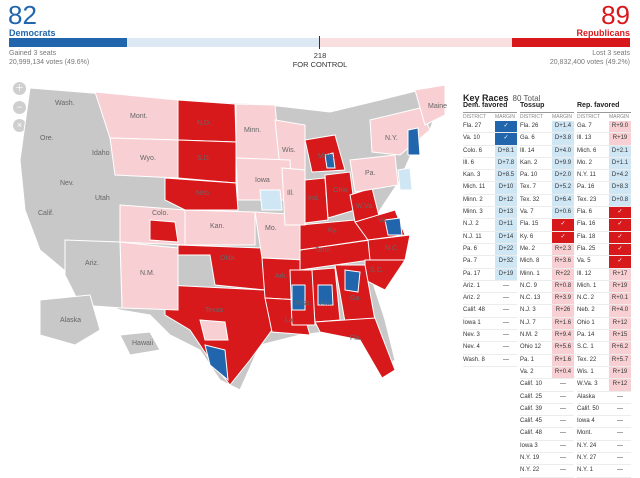 The image size is (640, 478). What do you see at coordinates (604, 410) in the screenshot?
I see `race-row: Calif. 50 —` at bounding box center [604, 410].